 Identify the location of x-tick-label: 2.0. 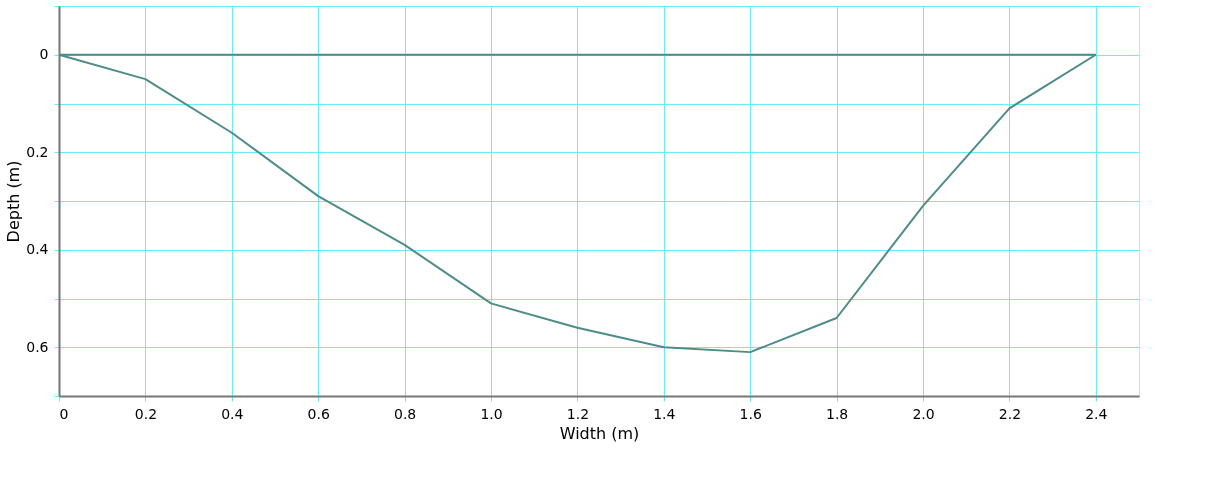
(923, 413).